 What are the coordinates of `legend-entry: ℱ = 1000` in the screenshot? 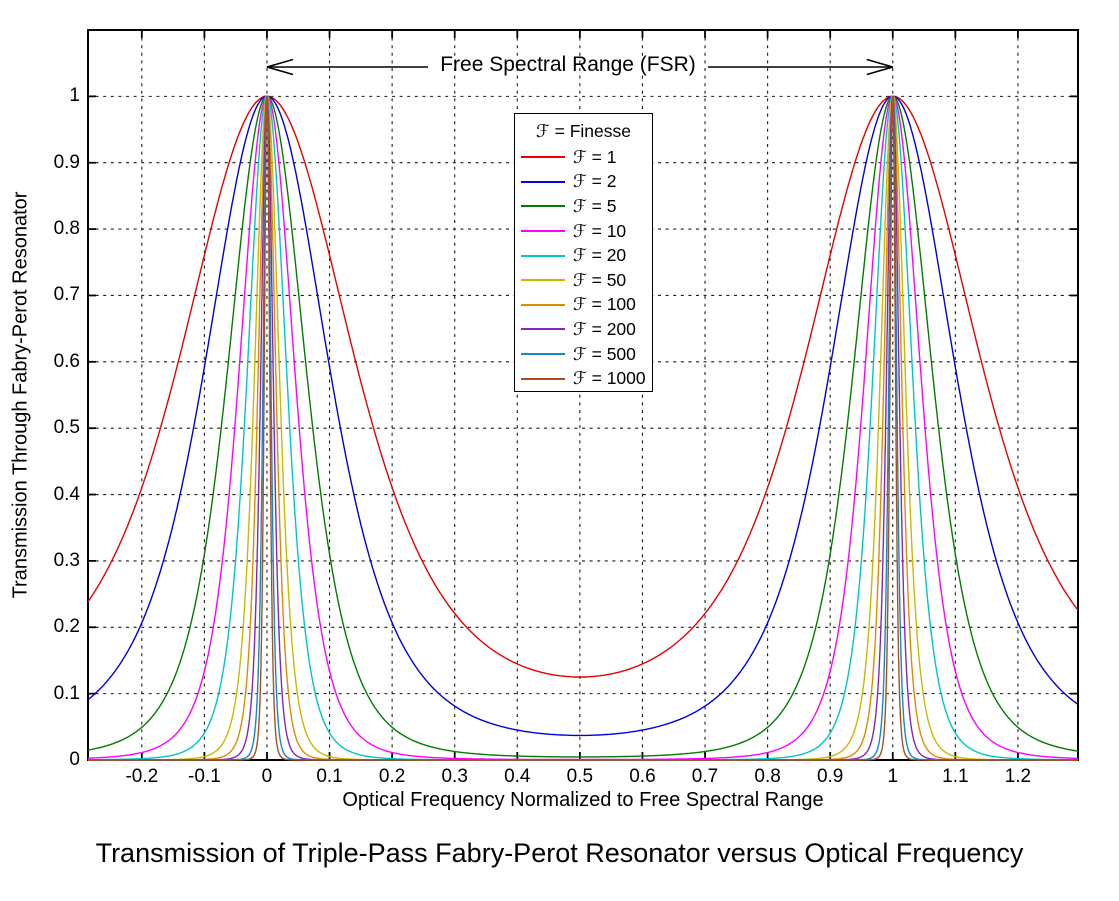 It's located at (586, 378).